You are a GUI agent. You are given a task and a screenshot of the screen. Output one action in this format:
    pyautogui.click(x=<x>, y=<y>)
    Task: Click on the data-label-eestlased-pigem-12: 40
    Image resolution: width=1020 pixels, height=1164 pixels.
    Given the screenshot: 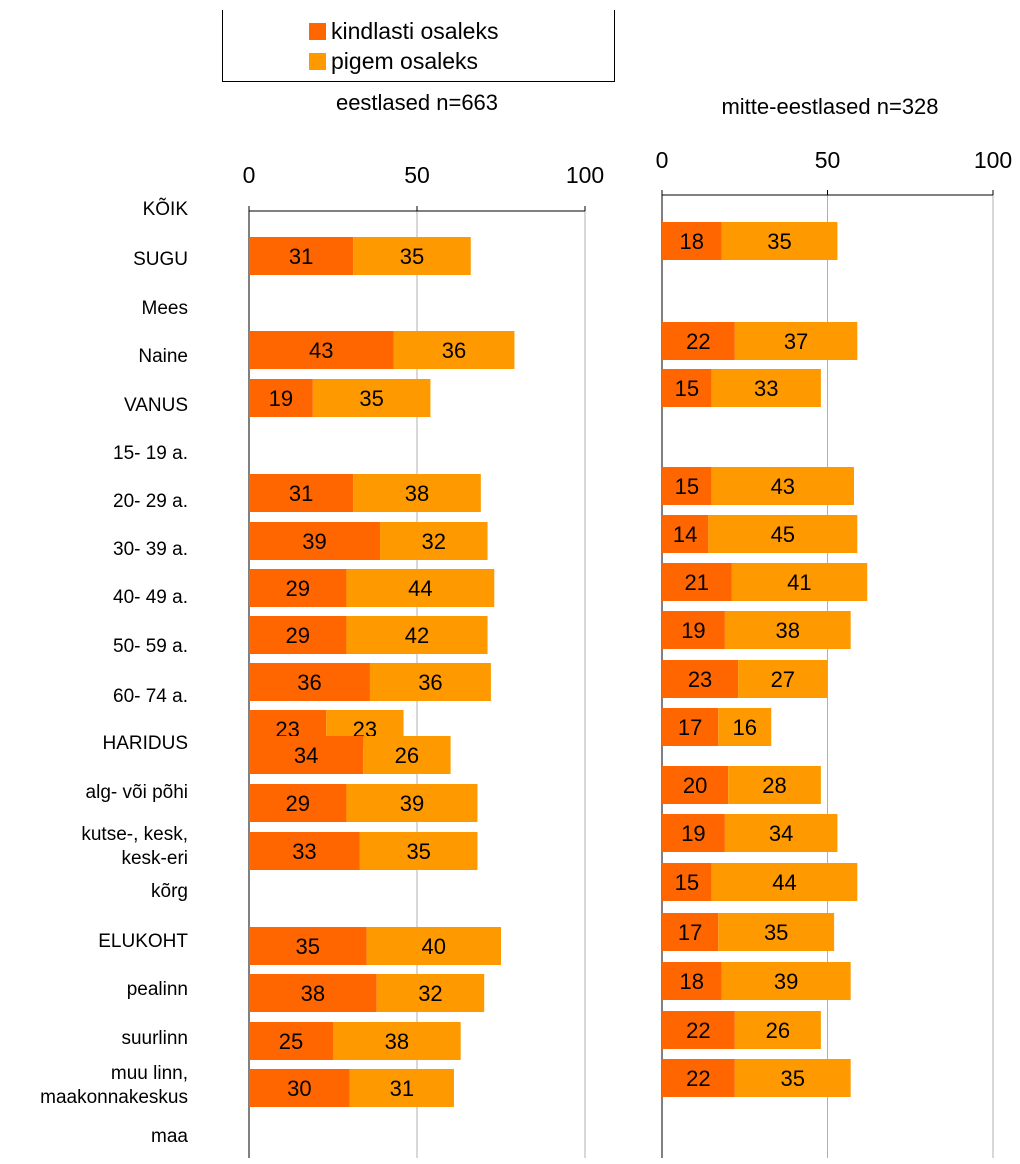 What is the action you would take?
    pyautogui.click(x=434, y=946)
    